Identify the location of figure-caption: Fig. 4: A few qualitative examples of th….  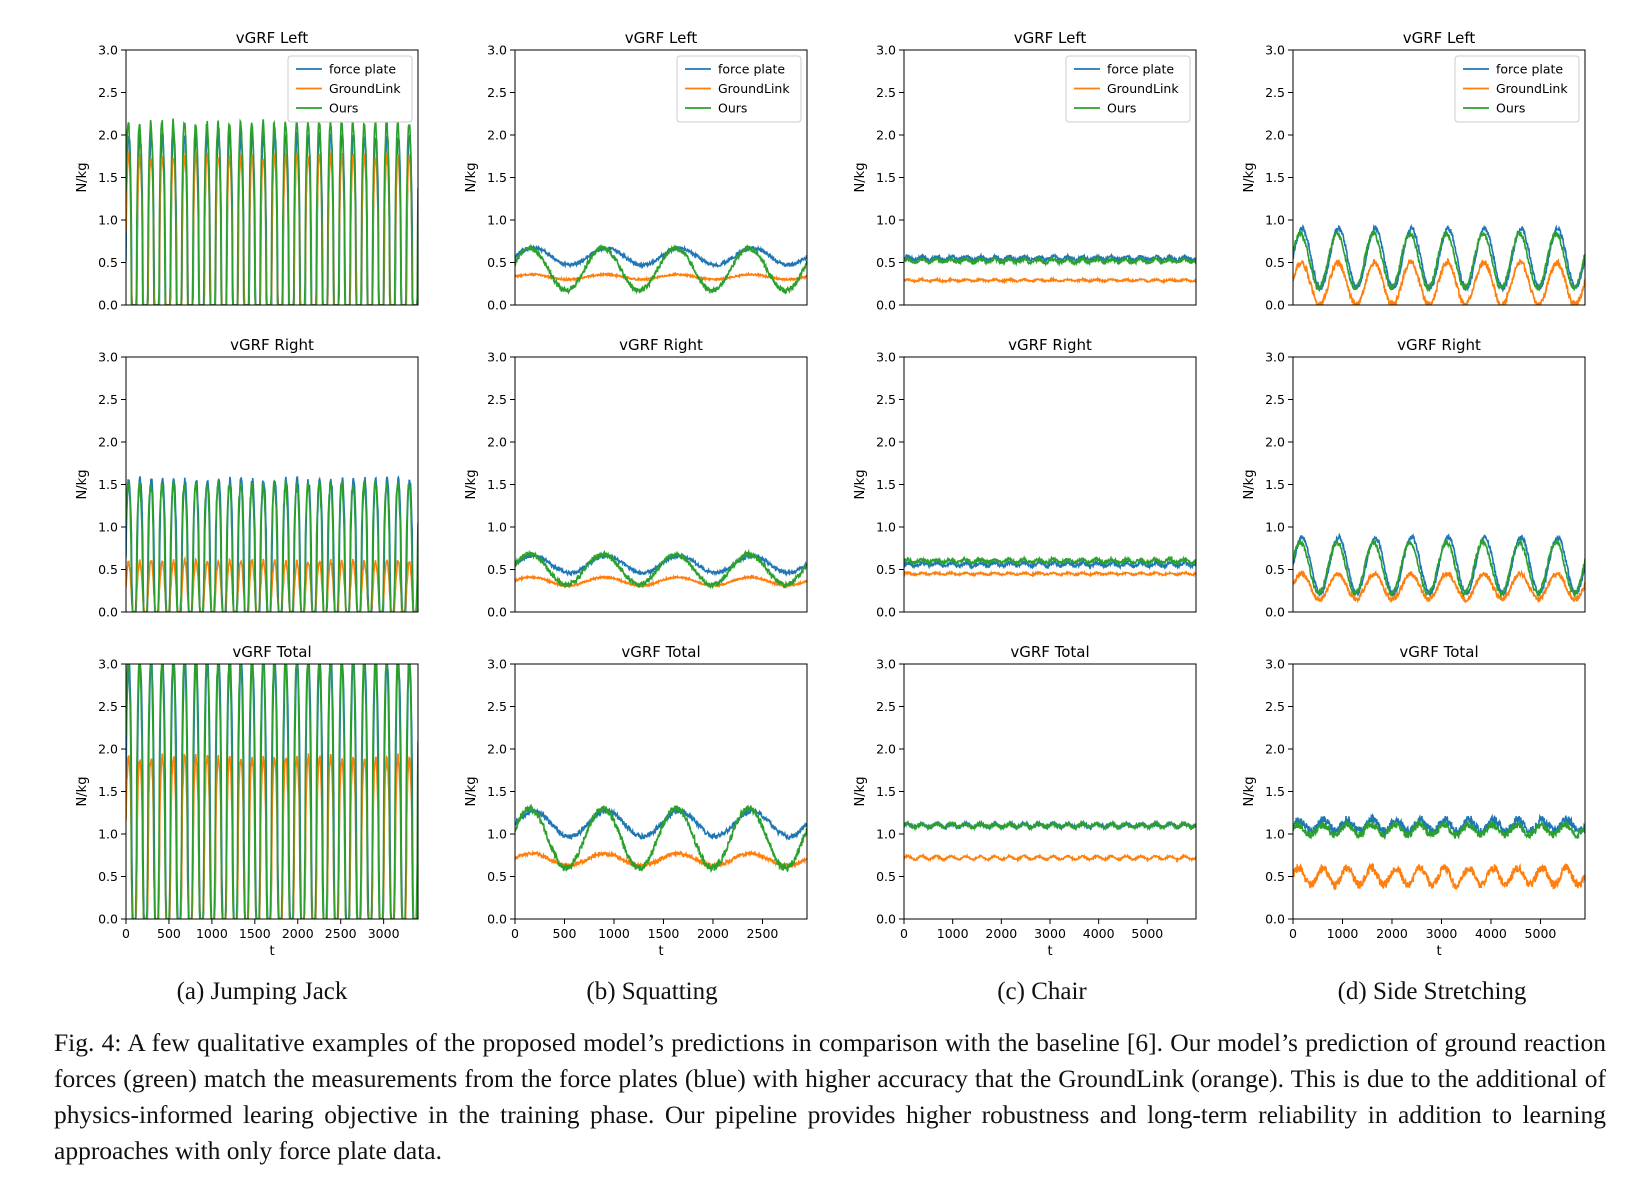
(830, 1096).